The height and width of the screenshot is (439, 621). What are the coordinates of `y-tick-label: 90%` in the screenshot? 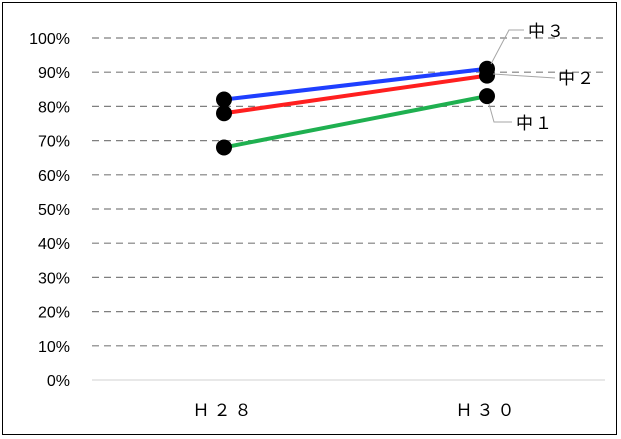 It's located at (54, 73).